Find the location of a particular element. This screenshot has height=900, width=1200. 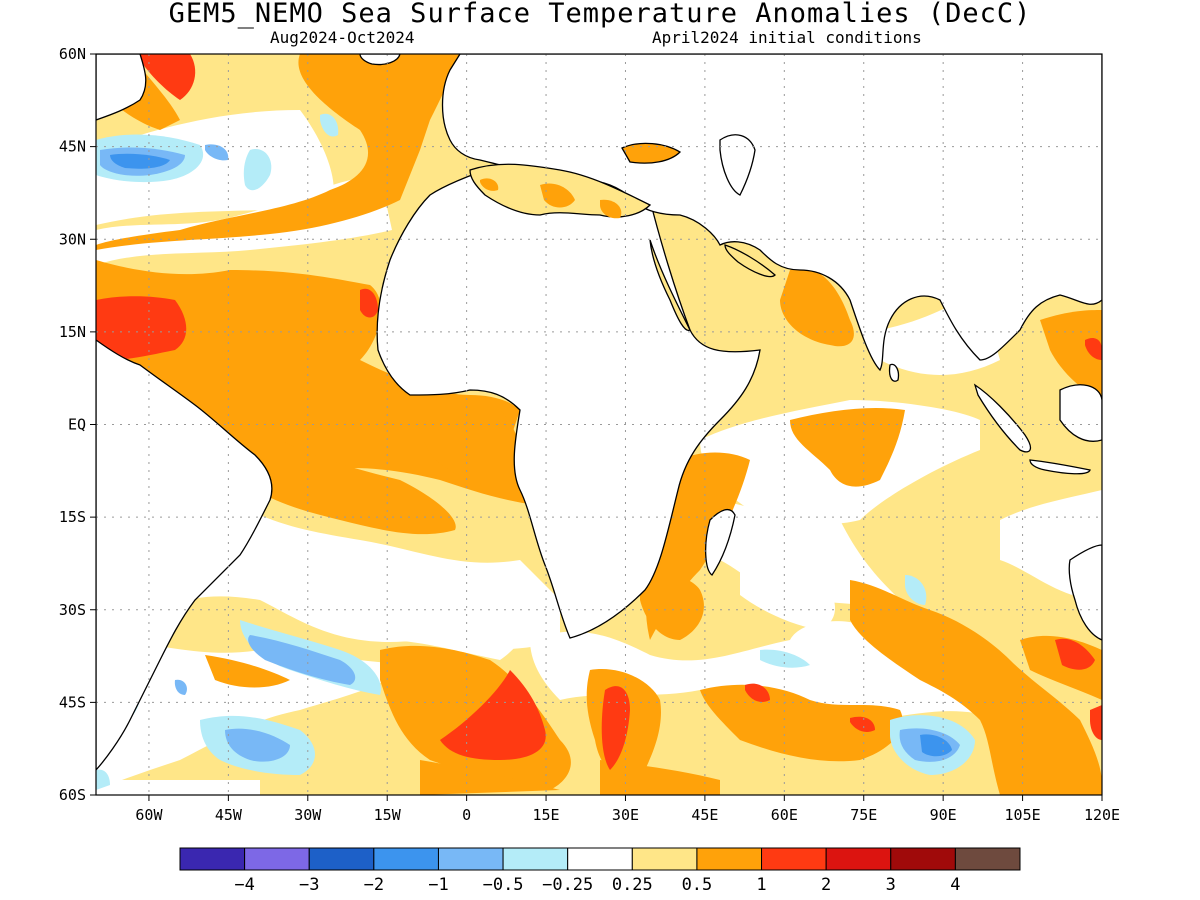

lat-tick-label: 60S is located at coordinates (72, 795).